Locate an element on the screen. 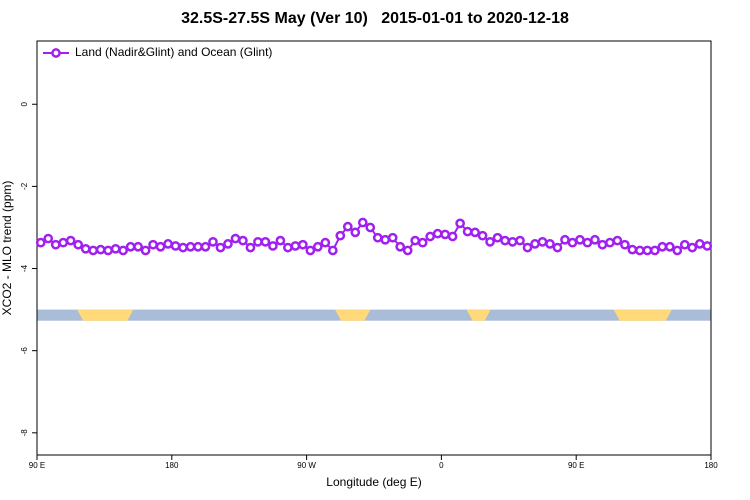  y-tick-label: -2 is located at coordinates (24, 186).